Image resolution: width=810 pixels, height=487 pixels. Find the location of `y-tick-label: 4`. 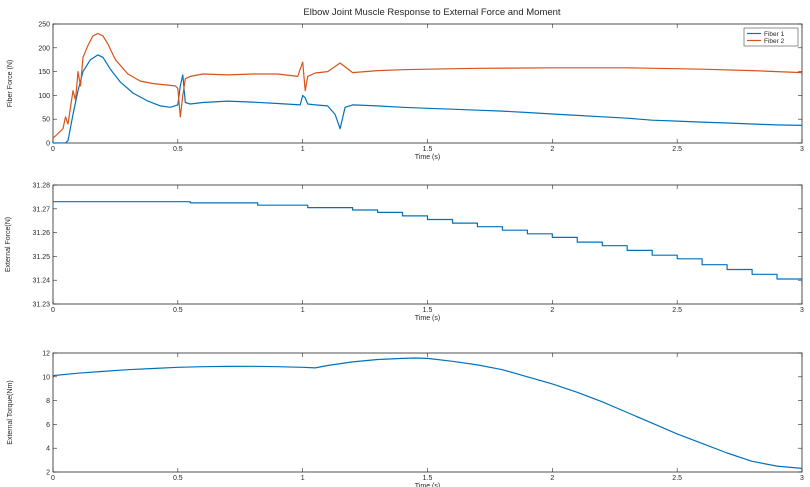

y-tick-label: 4 is located at coordinates (48, 449).